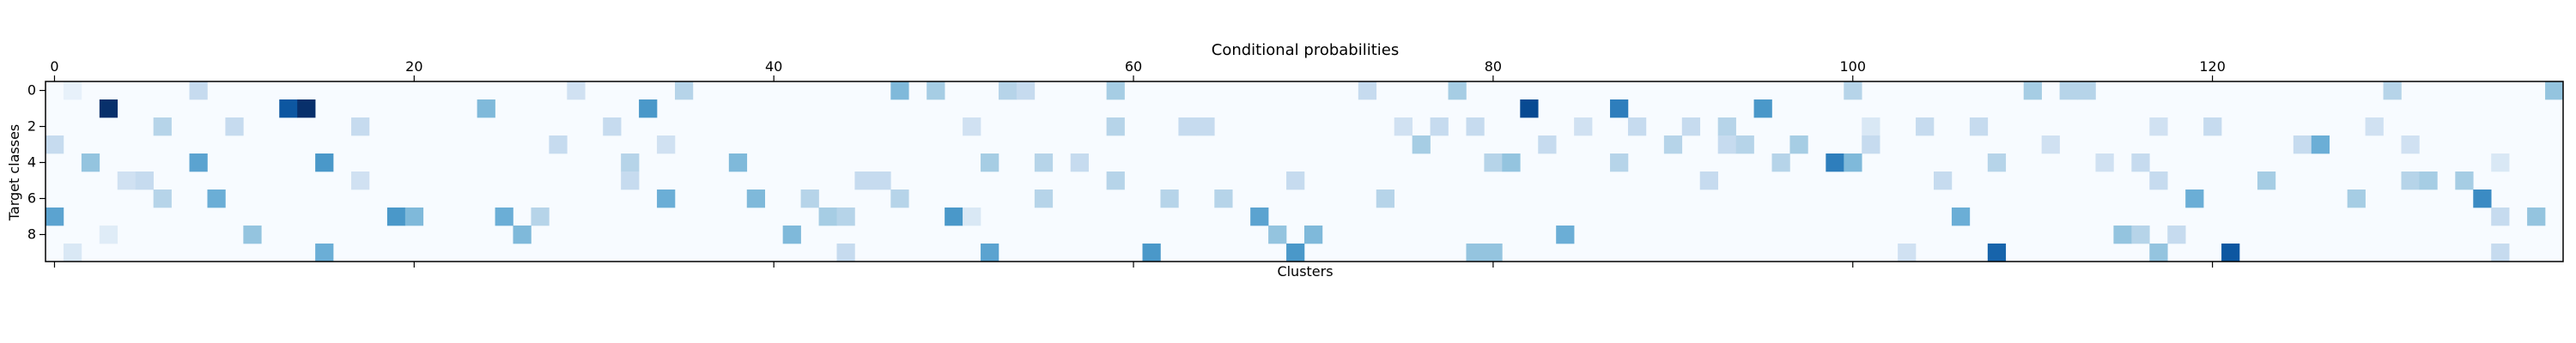 Image resolution: width=2576 pixels, height=343 pixels. Describe the element at coordinates (32, 127) in the screenshot. I see `y-tick-label: 2` at that location.